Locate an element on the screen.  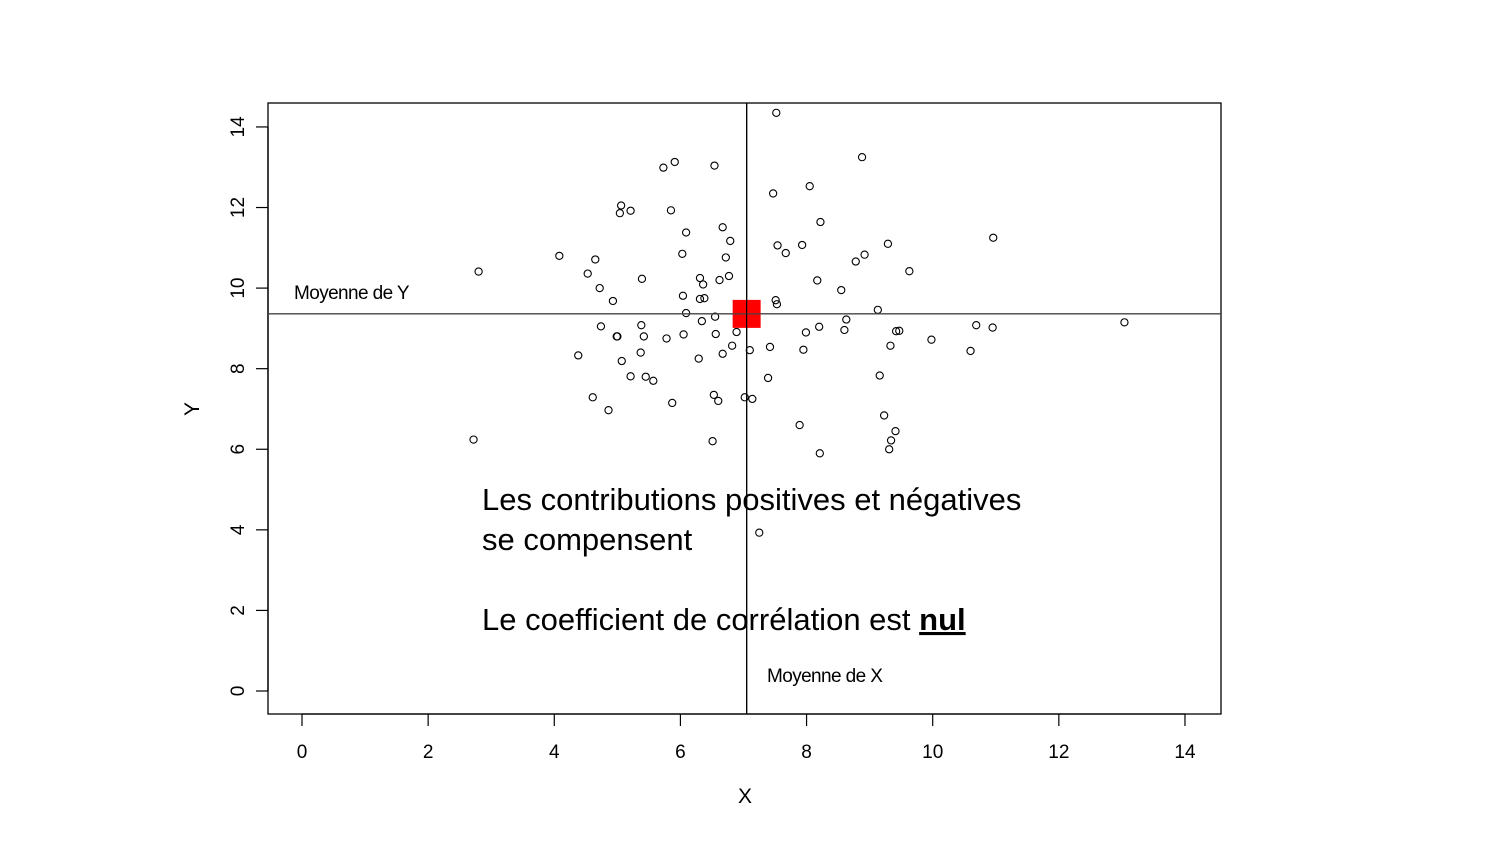
annotation-line-2: se compensent is located at coordinates (587, 539).